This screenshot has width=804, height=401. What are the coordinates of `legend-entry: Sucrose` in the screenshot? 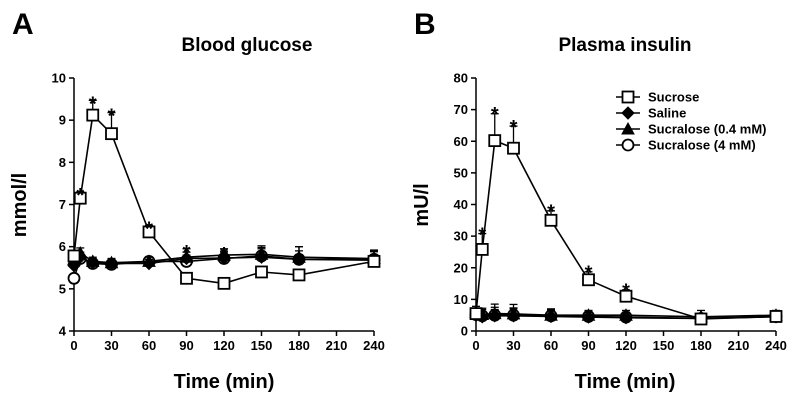 It's located at (673, 97).